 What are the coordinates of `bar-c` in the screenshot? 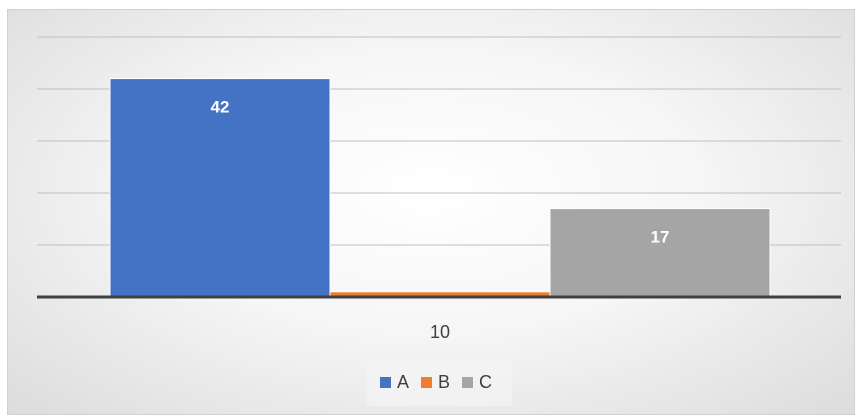 It's located at (660, 253).